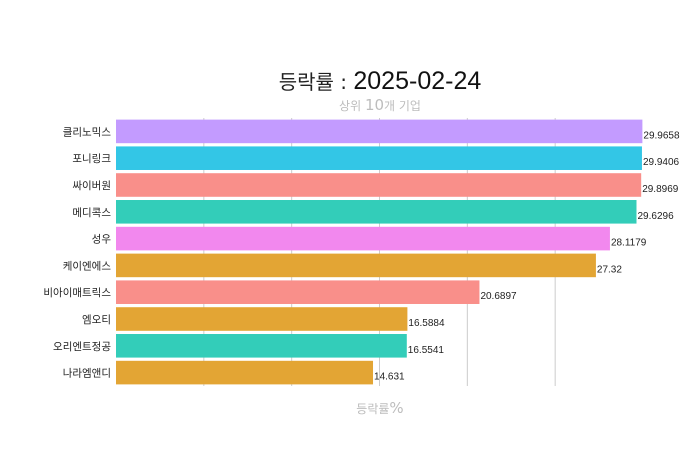 Image resolution: width=700 pixels, height=475 pixels. What do you see at coordinates (426, 323) in the screenshot?
I see `value-label: 16.5884` at bounding box center [426, 323].